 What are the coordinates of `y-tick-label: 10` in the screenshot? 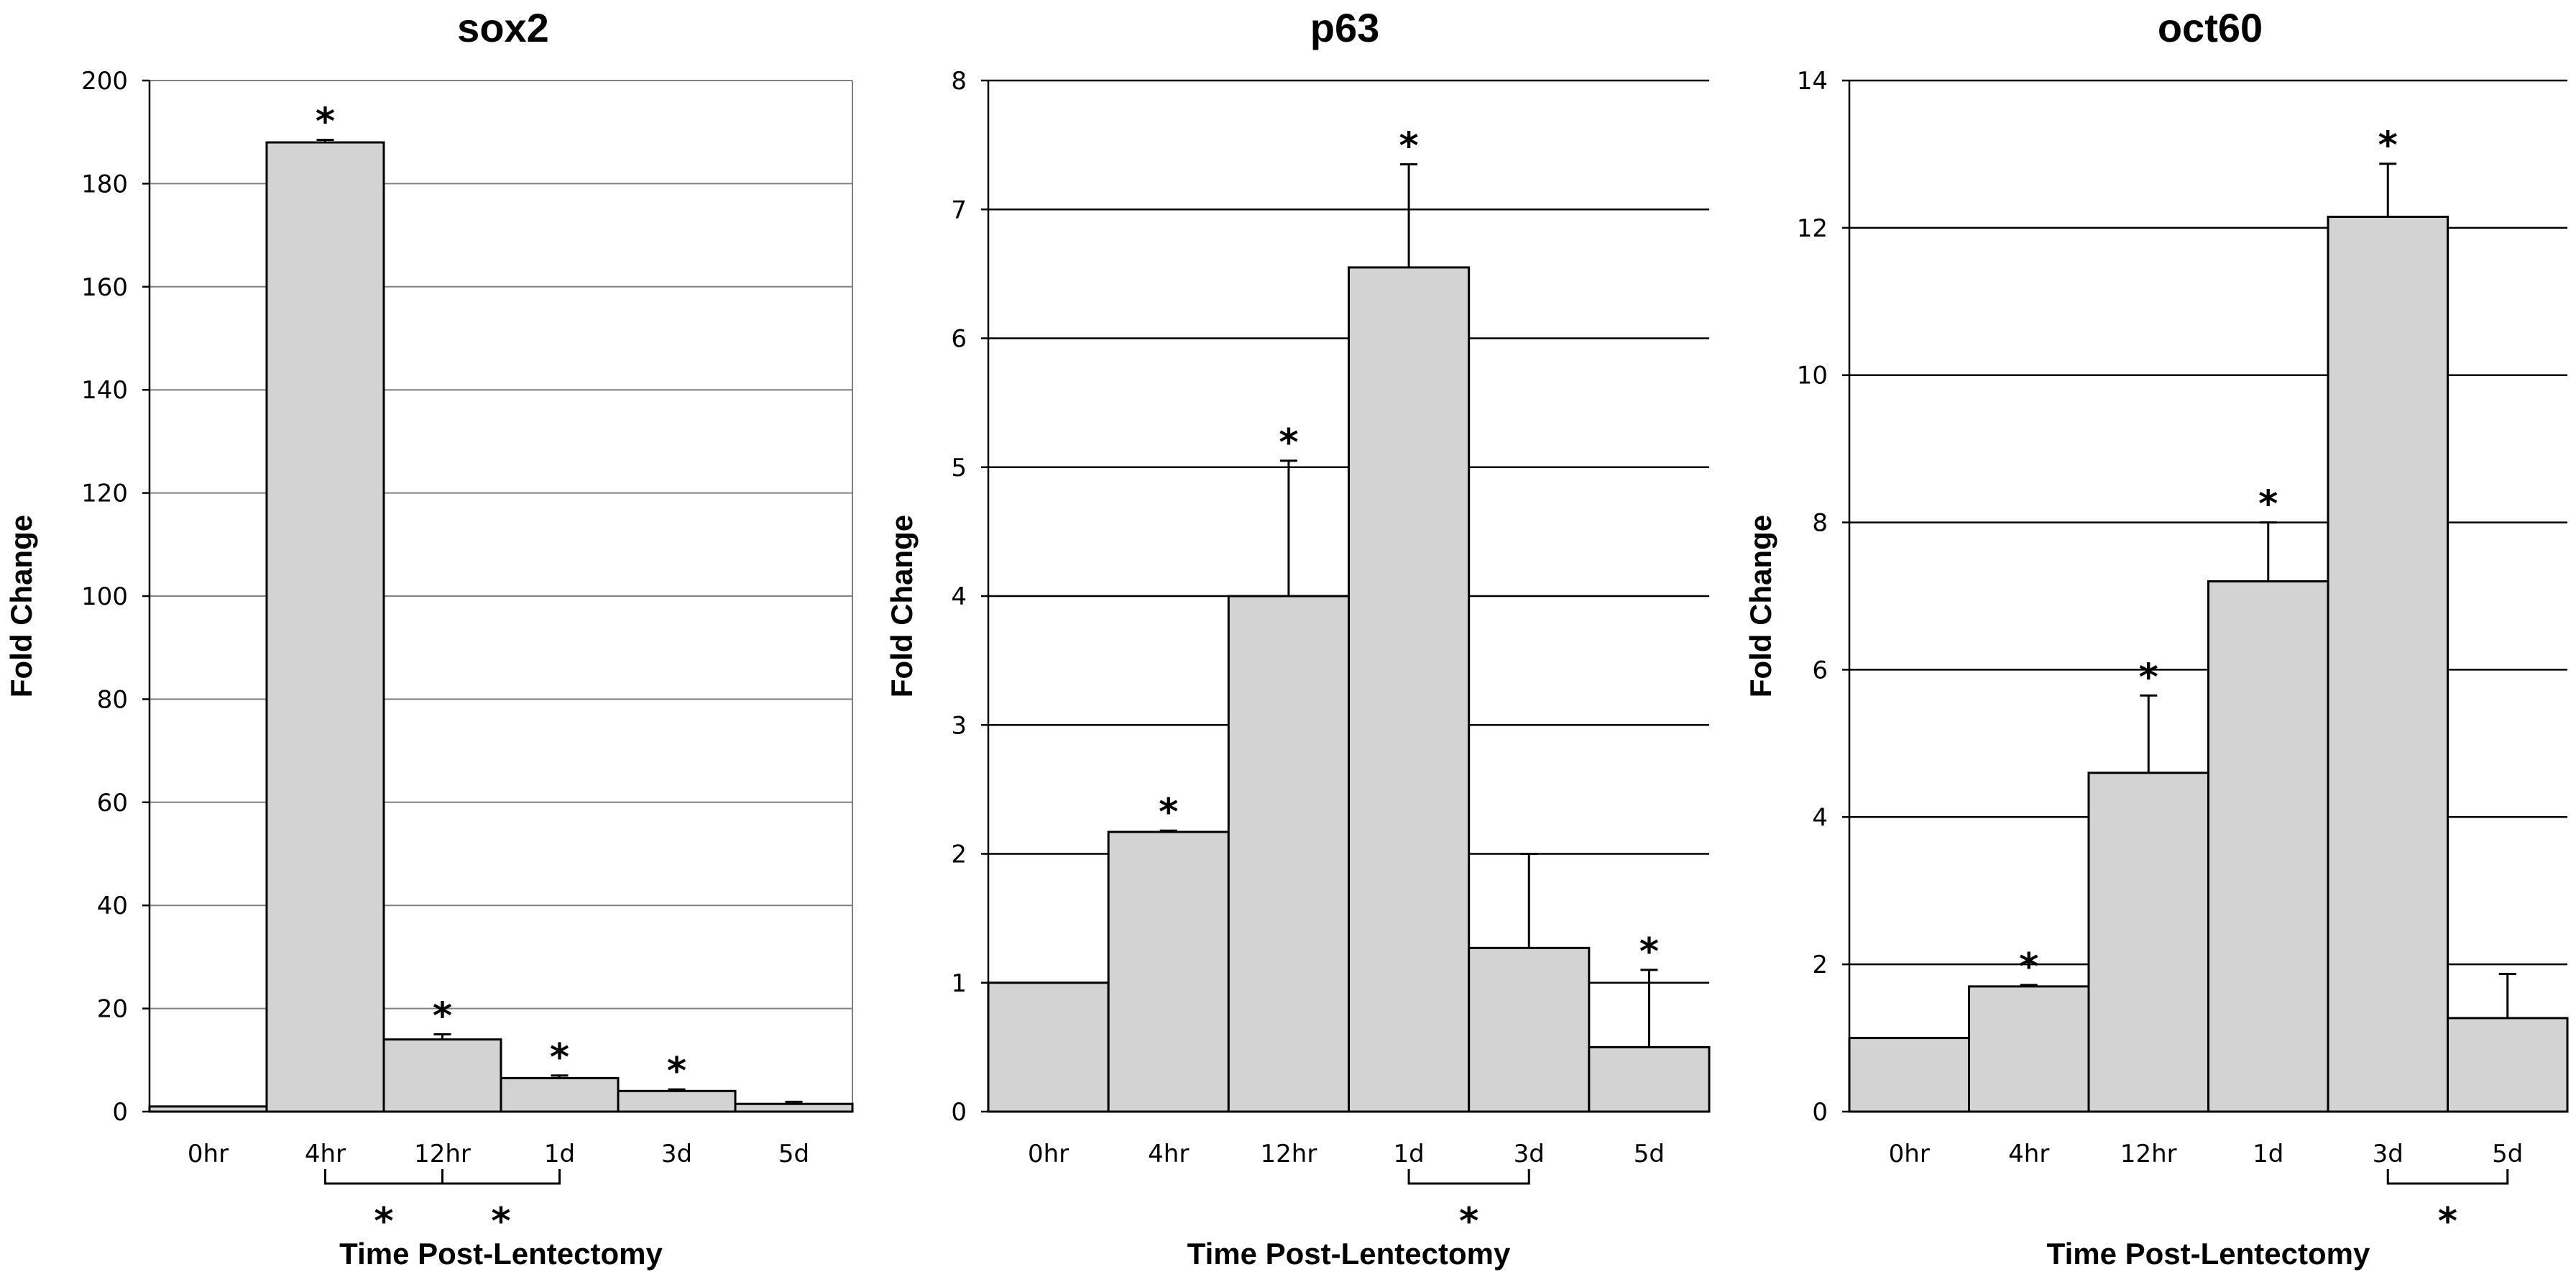 It's located at (1812, 376).